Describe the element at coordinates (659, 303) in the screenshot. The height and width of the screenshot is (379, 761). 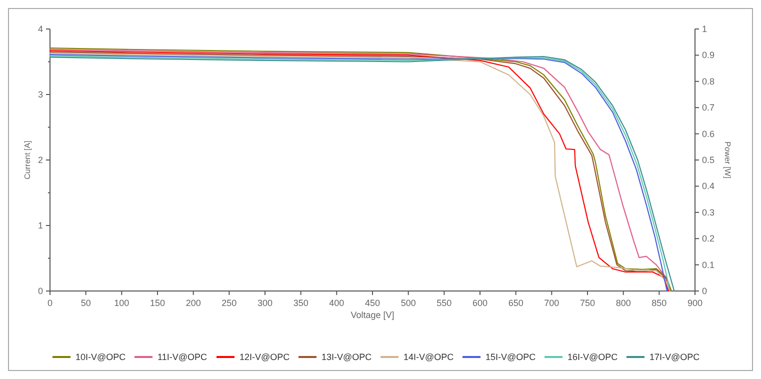
I see `x-tick-label: 850` at that location.